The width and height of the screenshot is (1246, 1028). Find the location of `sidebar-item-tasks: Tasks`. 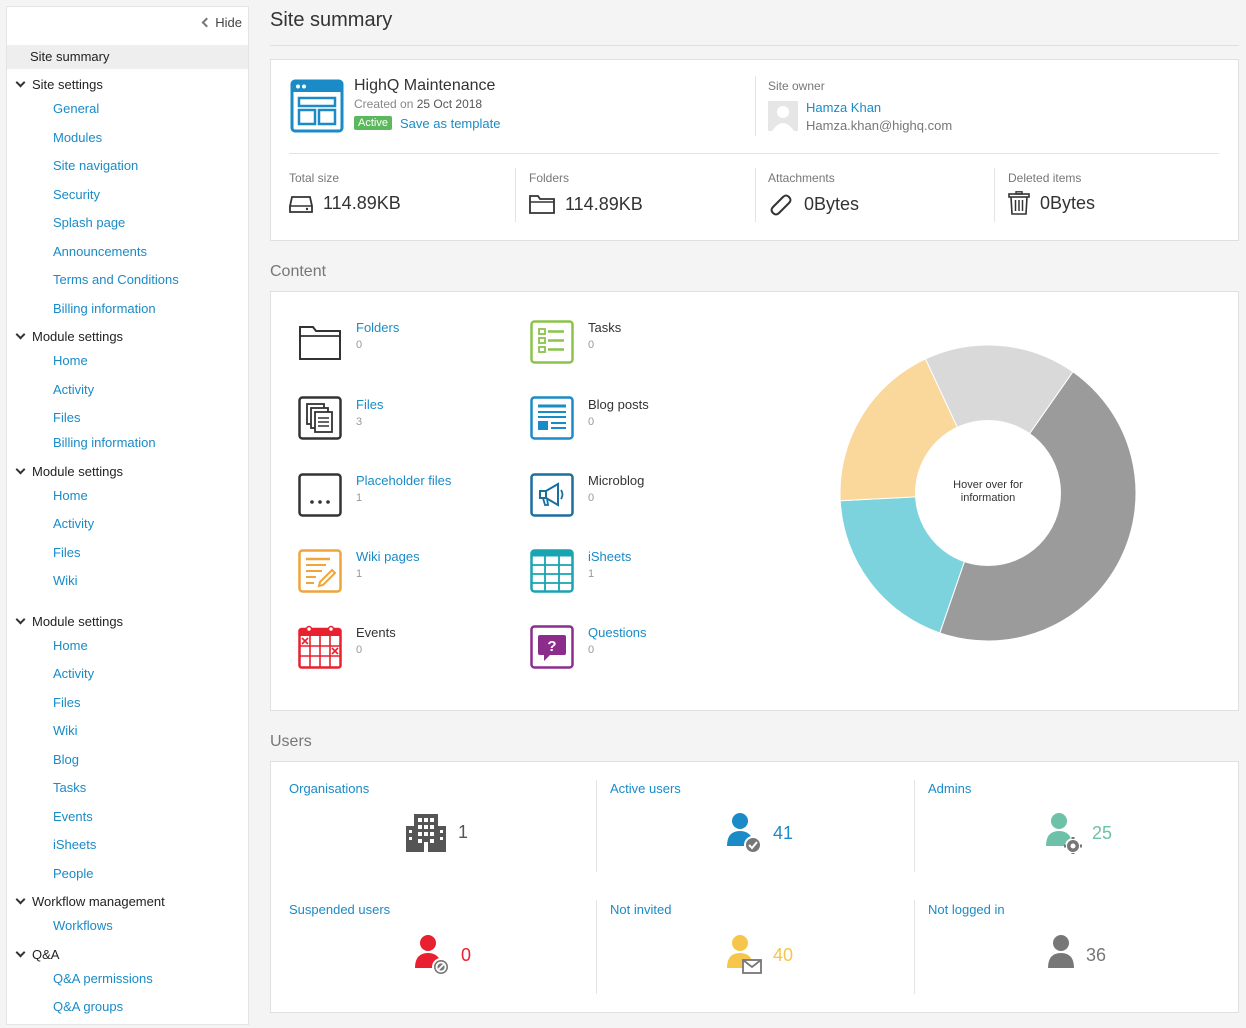

sidebar-item-tasks: Tasks is located at coordinates (70, 787).